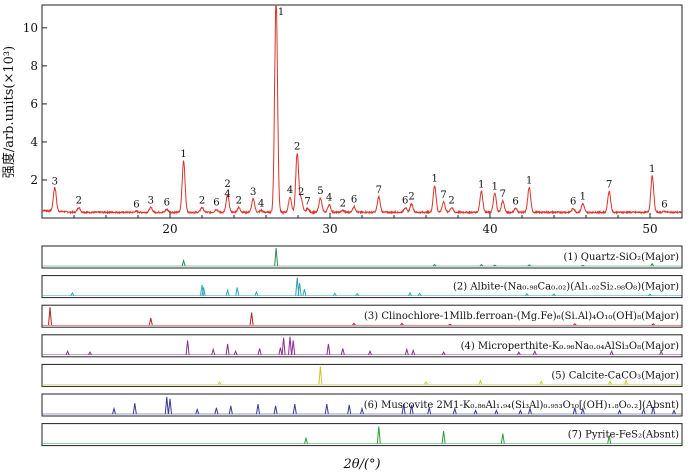 This screenshot has width=700, height=474. Describe the element at coordinates (615, 375) in the screenshot. I see `phase-panel-label: (5) Calcite-CaCO₃(Major)` at that location.